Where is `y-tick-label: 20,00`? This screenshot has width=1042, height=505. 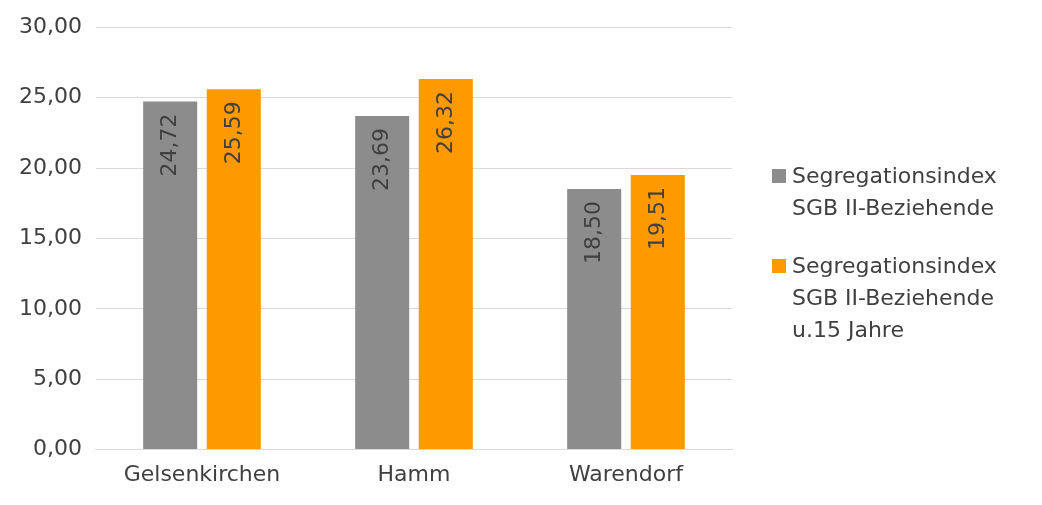 y-tick-label: 20,00 is located at coordinates (50, 166).